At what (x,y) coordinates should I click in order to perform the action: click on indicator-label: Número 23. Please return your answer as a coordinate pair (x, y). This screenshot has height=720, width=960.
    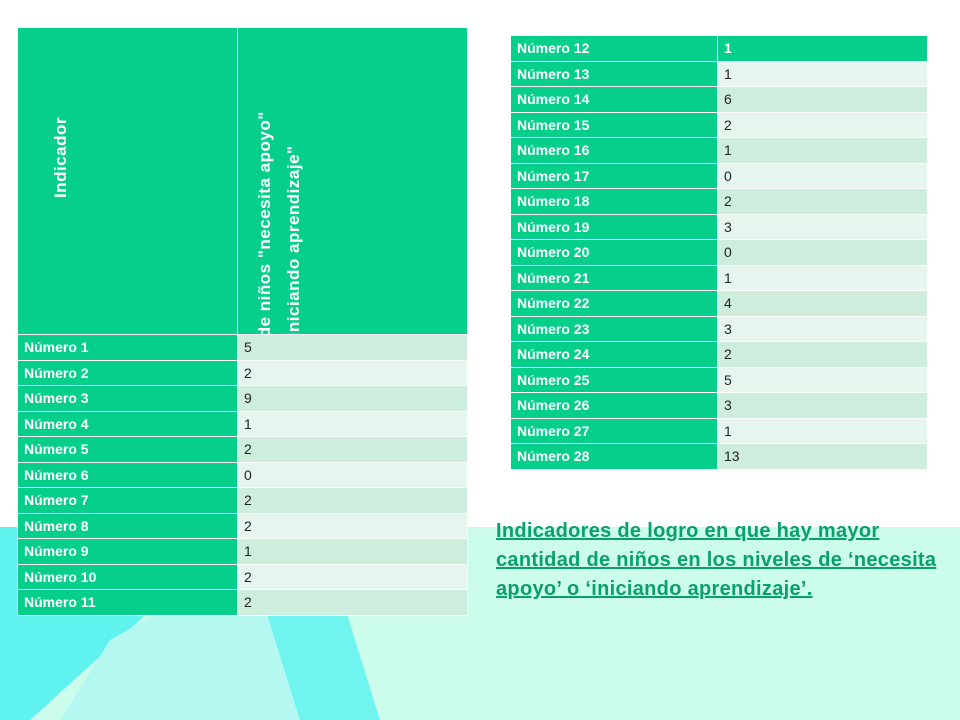
    Looking at the image, I should click on (614, 328).